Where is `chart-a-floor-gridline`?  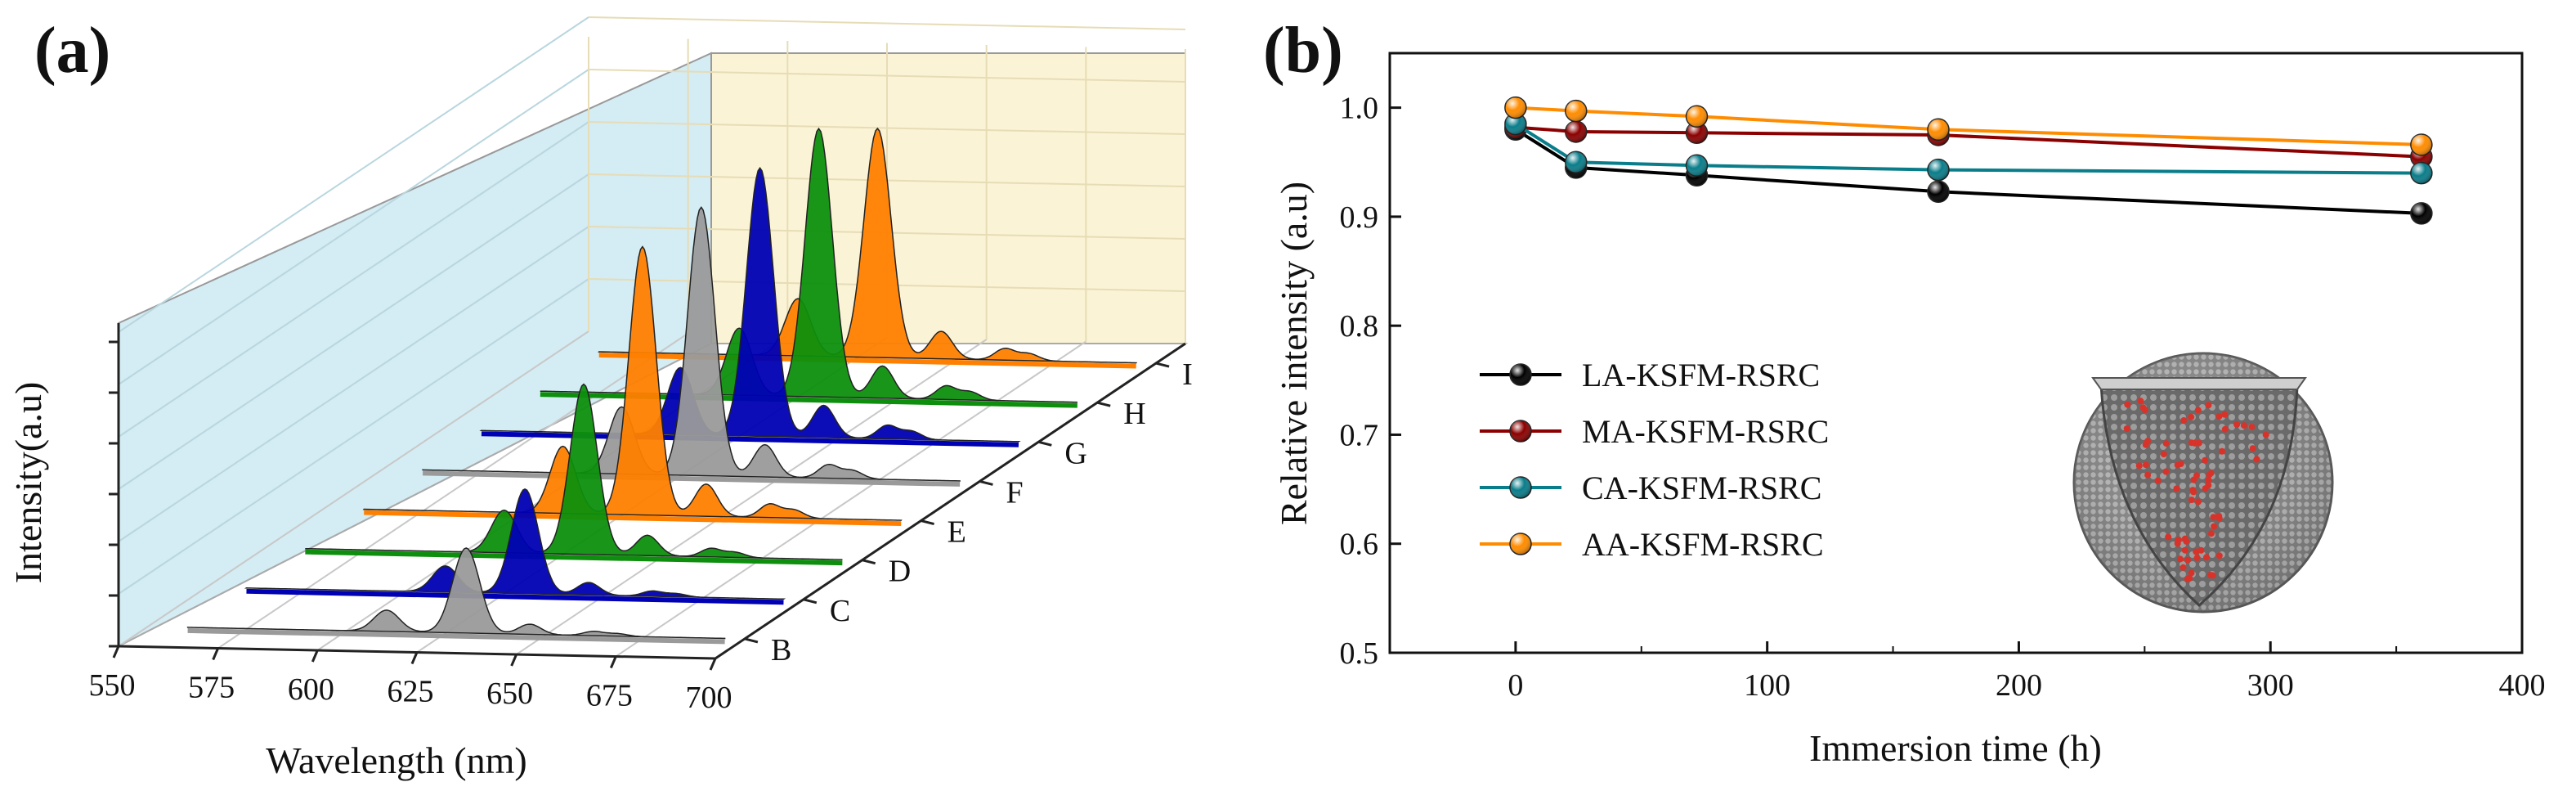 chart-a-floor-gridline is located at coordinates (752, 497).